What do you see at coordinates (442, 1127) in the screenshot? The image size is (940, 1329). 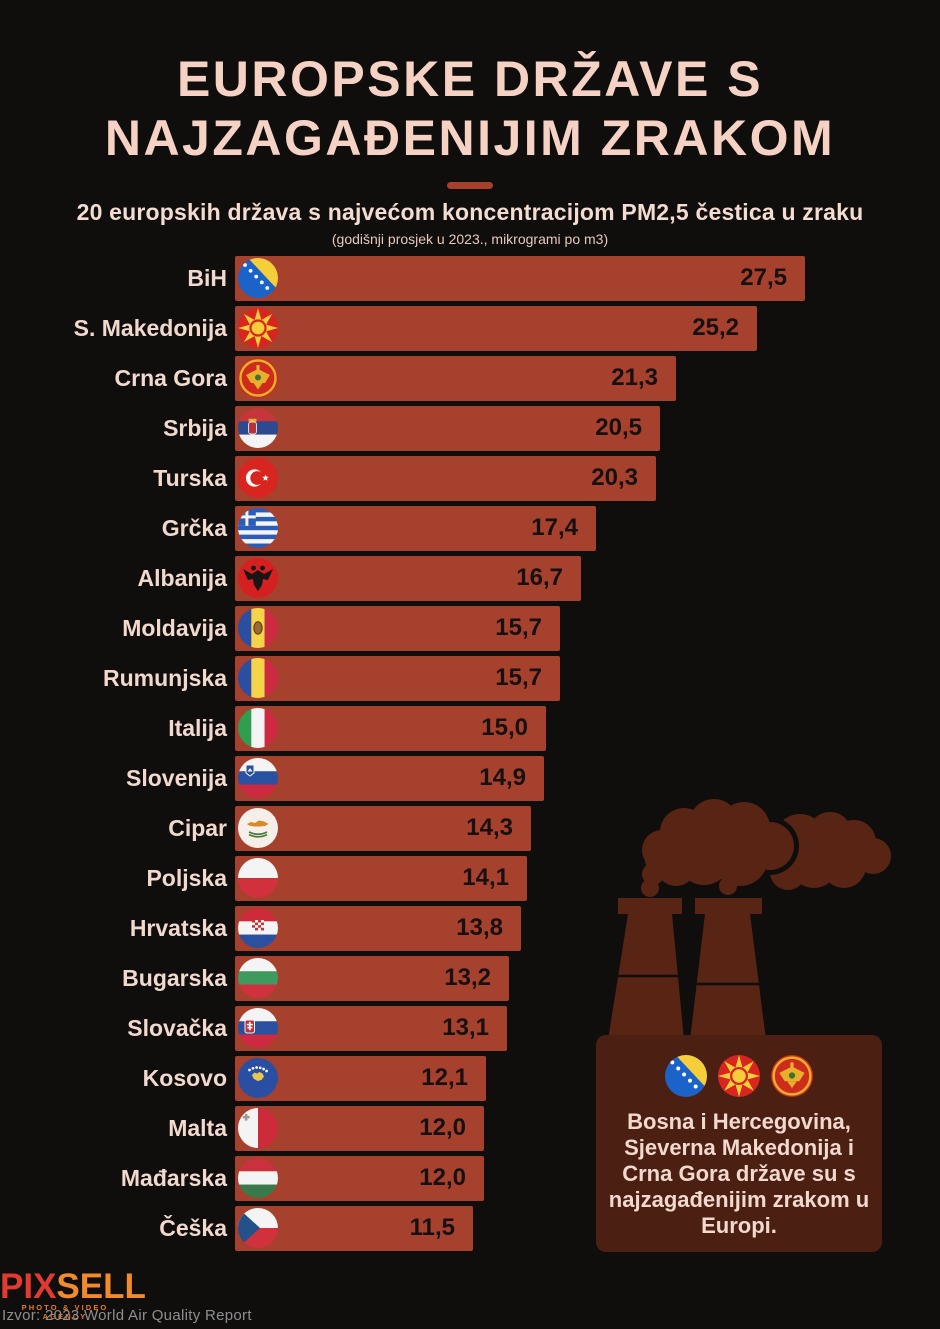 I see `value-label: 12,0` at bounding box center [442, 1127].